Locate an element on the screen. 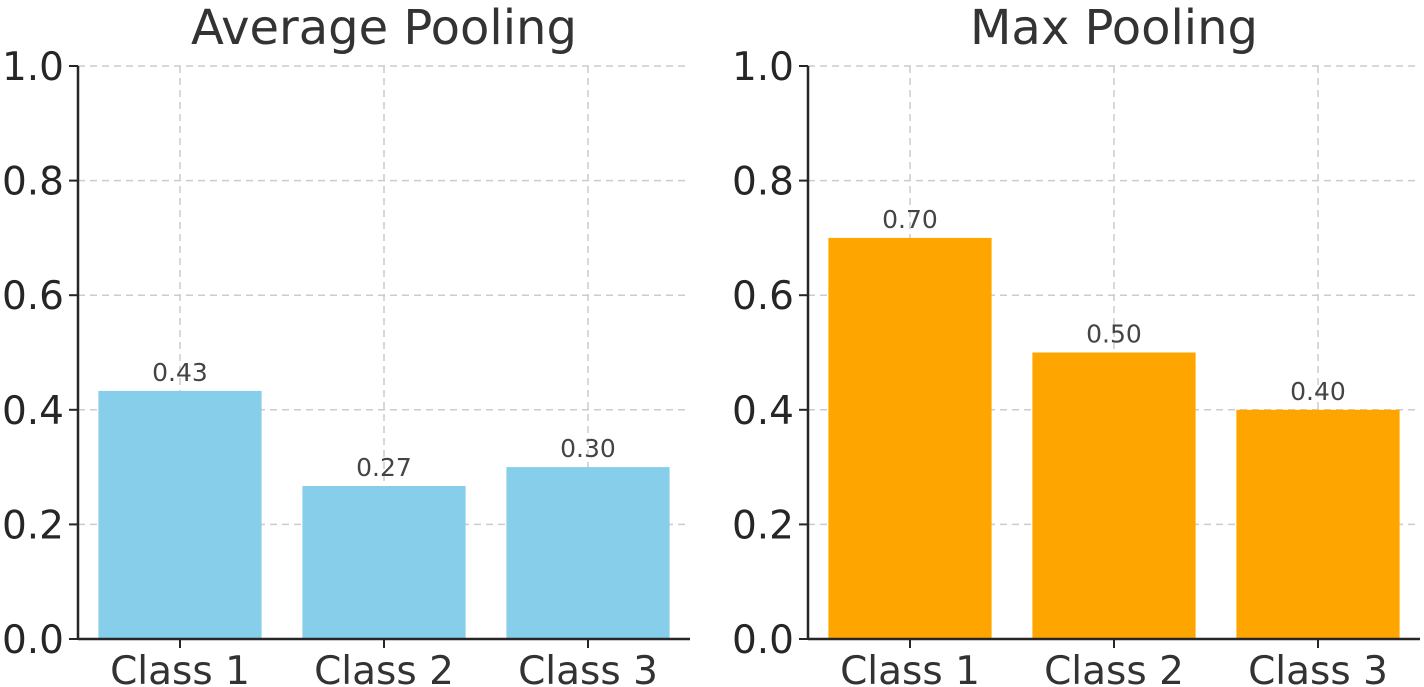  bar-value-label: 0.27 is located at coordinates (384, 467).